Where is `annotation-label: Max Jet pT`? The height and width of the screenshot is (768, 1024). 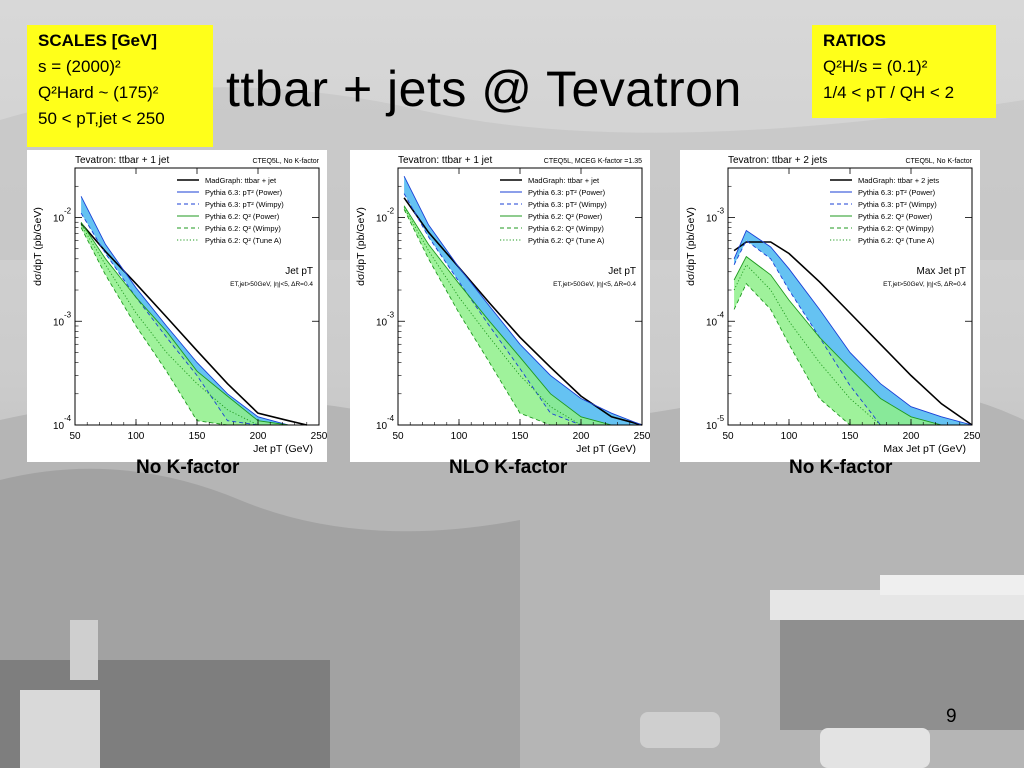
annotation-label: Max Jet pT is located at coordinates (941, 271).